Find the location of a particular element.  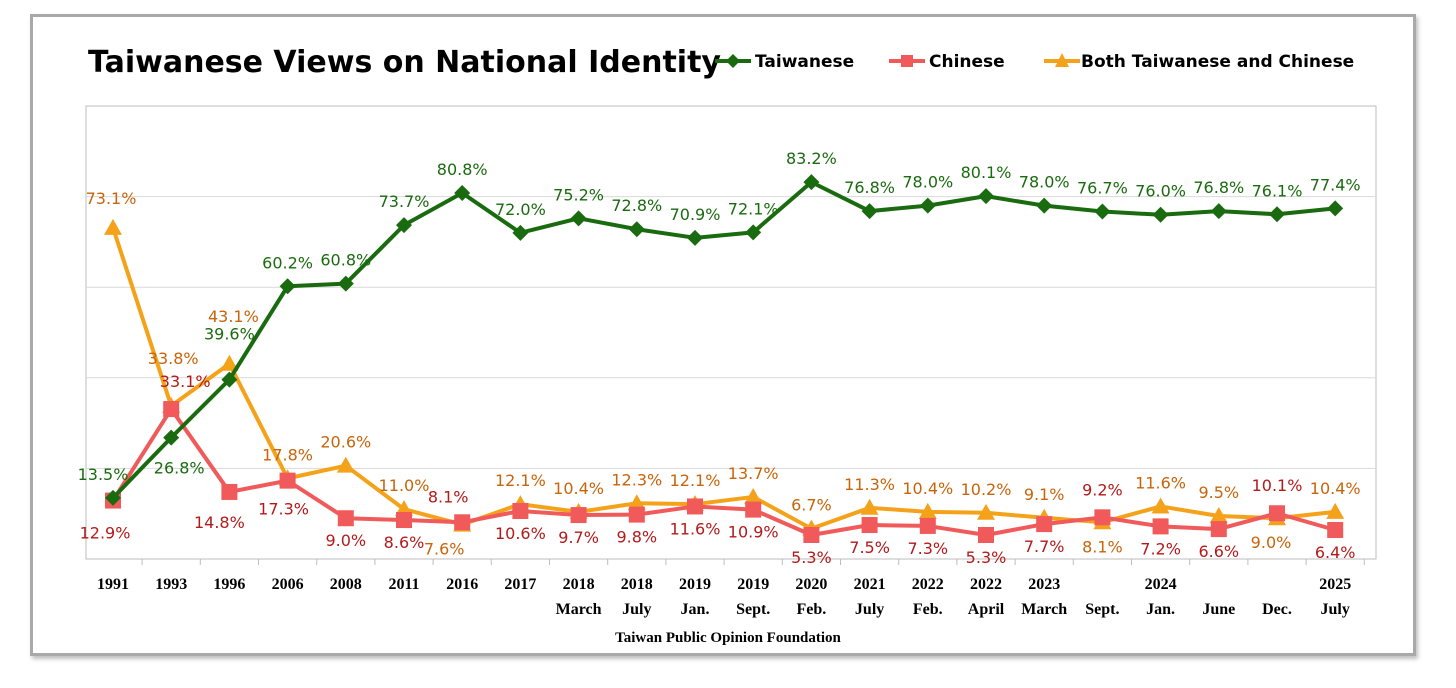

x-tick-sub: July is located at coordinates (869, 609).